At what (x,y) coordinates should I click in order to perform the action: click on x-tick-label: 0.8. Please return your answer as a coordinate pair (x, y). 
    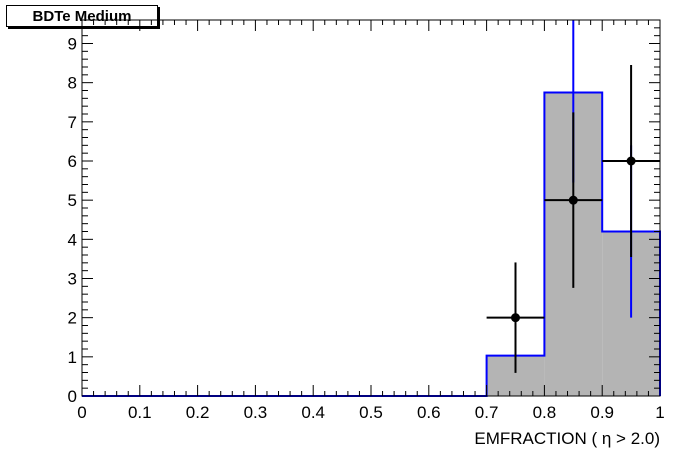
    Looking at the image, I should click on (545, 412).